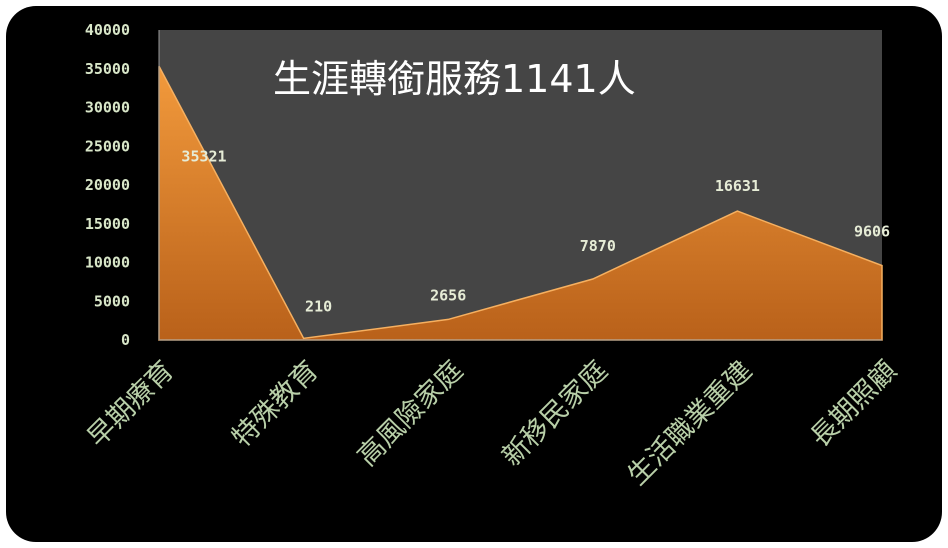 The height and width of the screenshot is (548, 948). I want to click on data-label: 35321, so click(203, 156).